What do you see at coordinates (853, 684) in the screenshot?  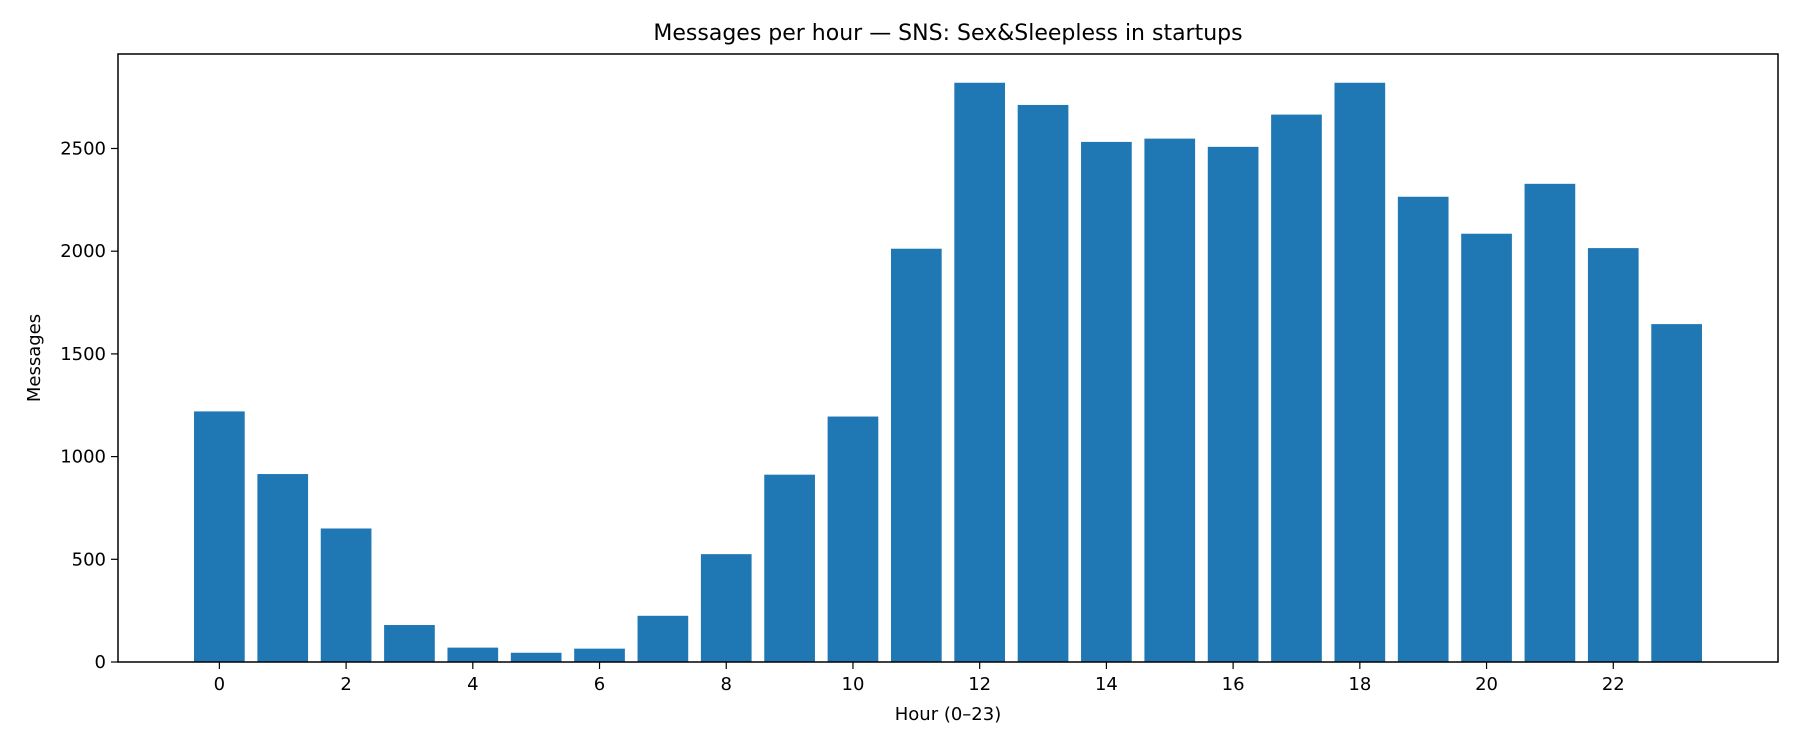 I see `x-tick-label: 10` at bounding box center [853, 684].